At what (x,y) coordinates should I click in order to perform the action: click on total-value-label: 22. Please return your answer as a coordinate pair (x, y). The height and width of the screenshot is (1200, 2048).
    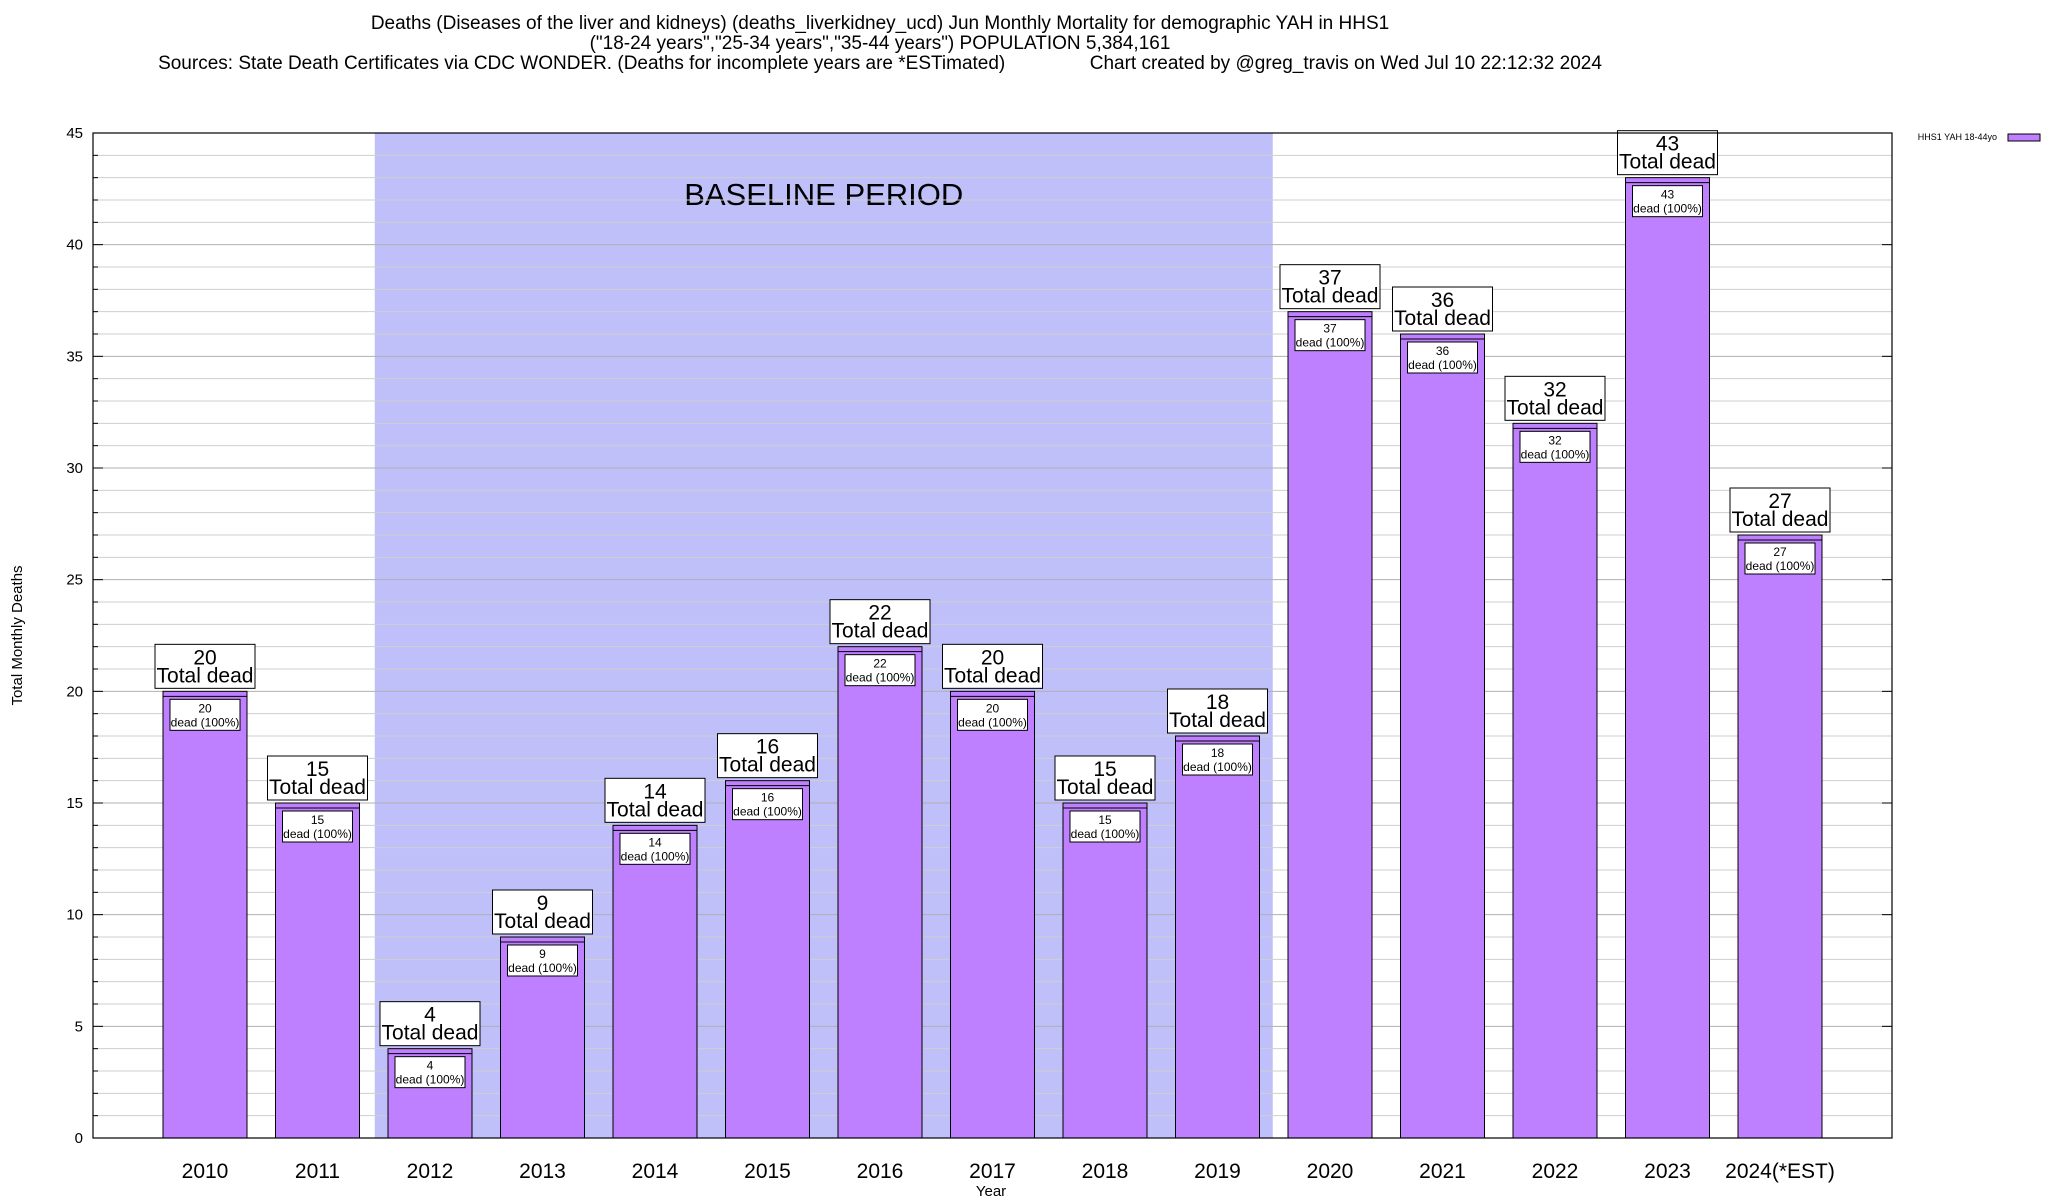
    Looking at the image, I should click on (879, 613).